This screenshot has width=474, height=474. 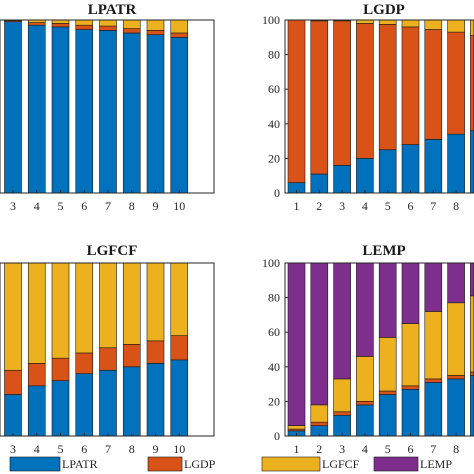 What do you see at coordinates (274, 298) in the screenshot?
I see `y-tick-label-80: 80` at bounding box center [274, 298].